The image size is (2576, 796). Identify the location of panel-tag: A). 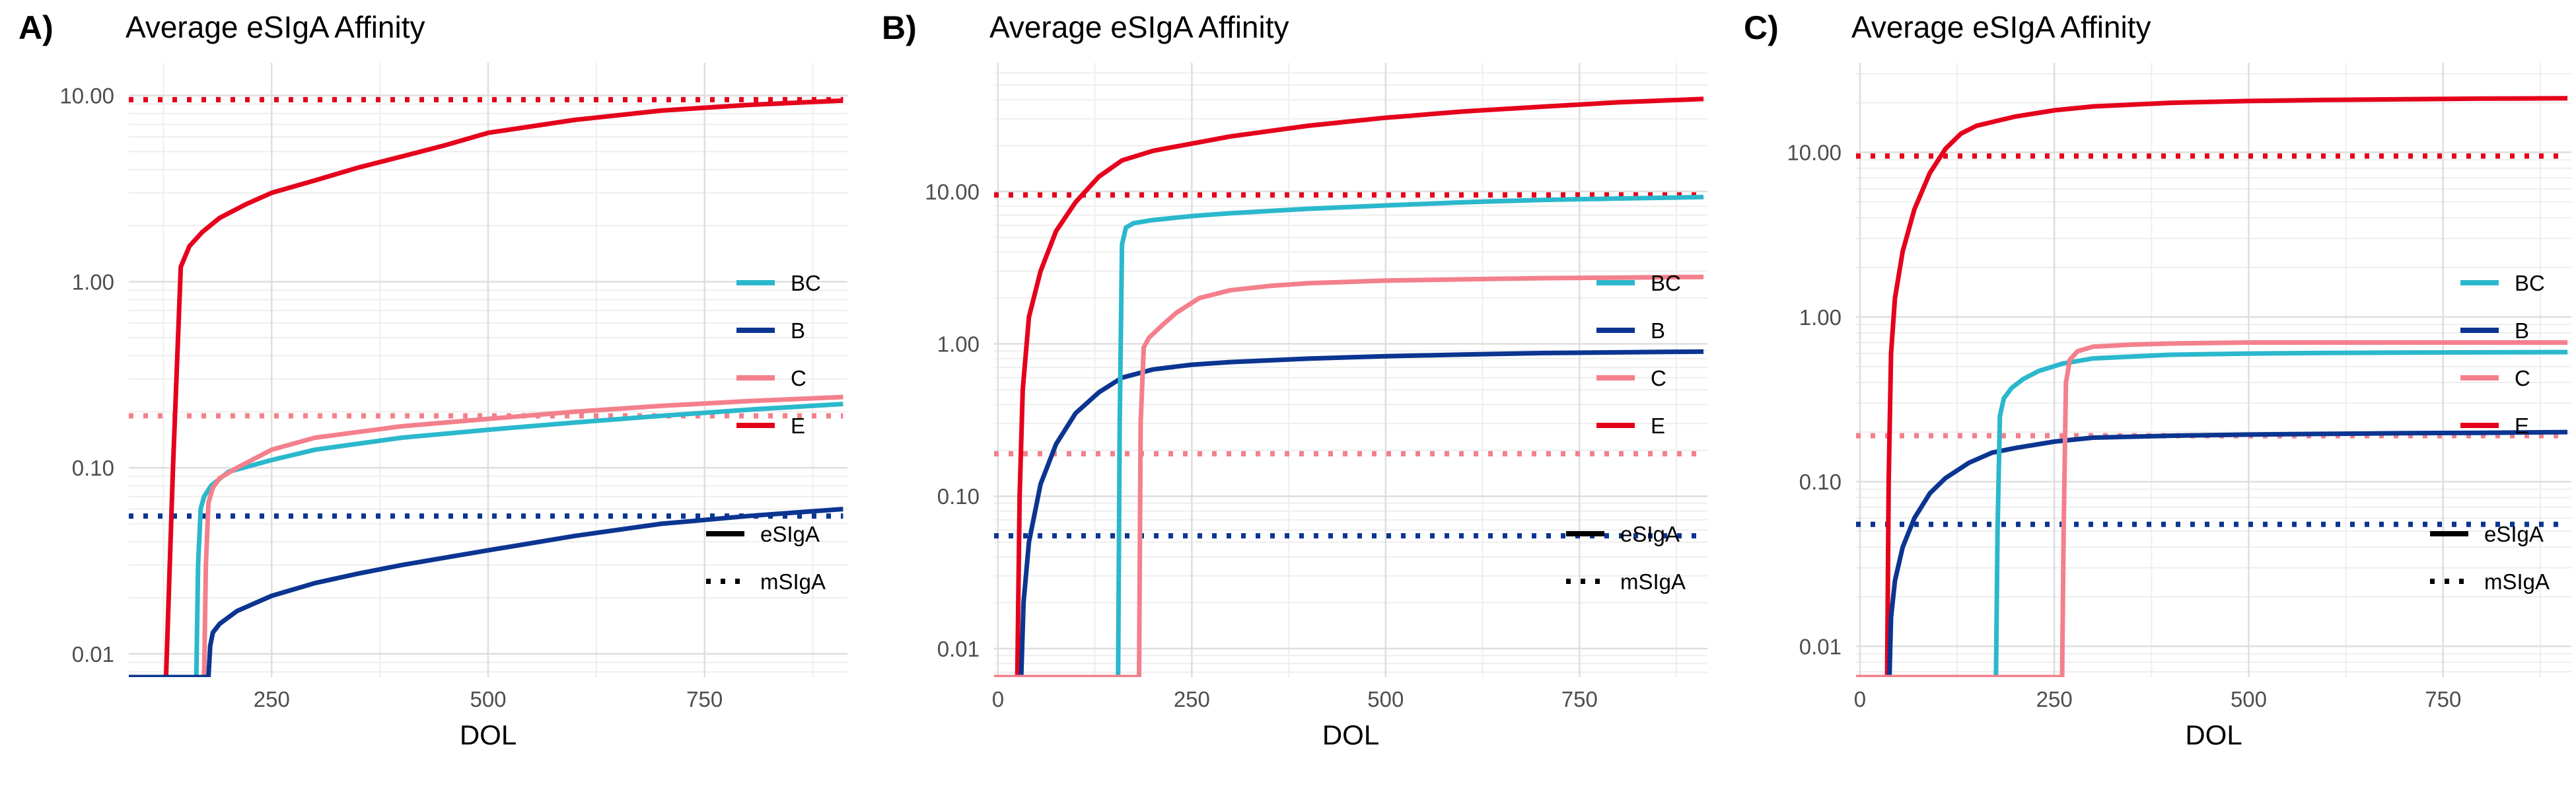
(36, 27).